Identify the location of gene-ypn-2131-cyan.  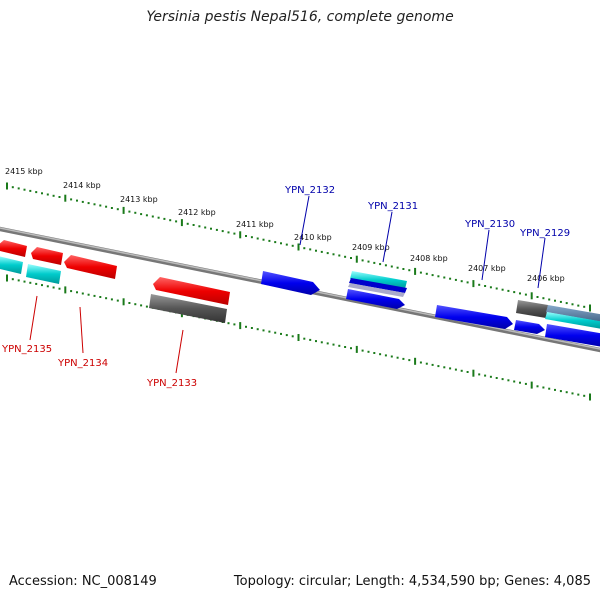
(378, 280).